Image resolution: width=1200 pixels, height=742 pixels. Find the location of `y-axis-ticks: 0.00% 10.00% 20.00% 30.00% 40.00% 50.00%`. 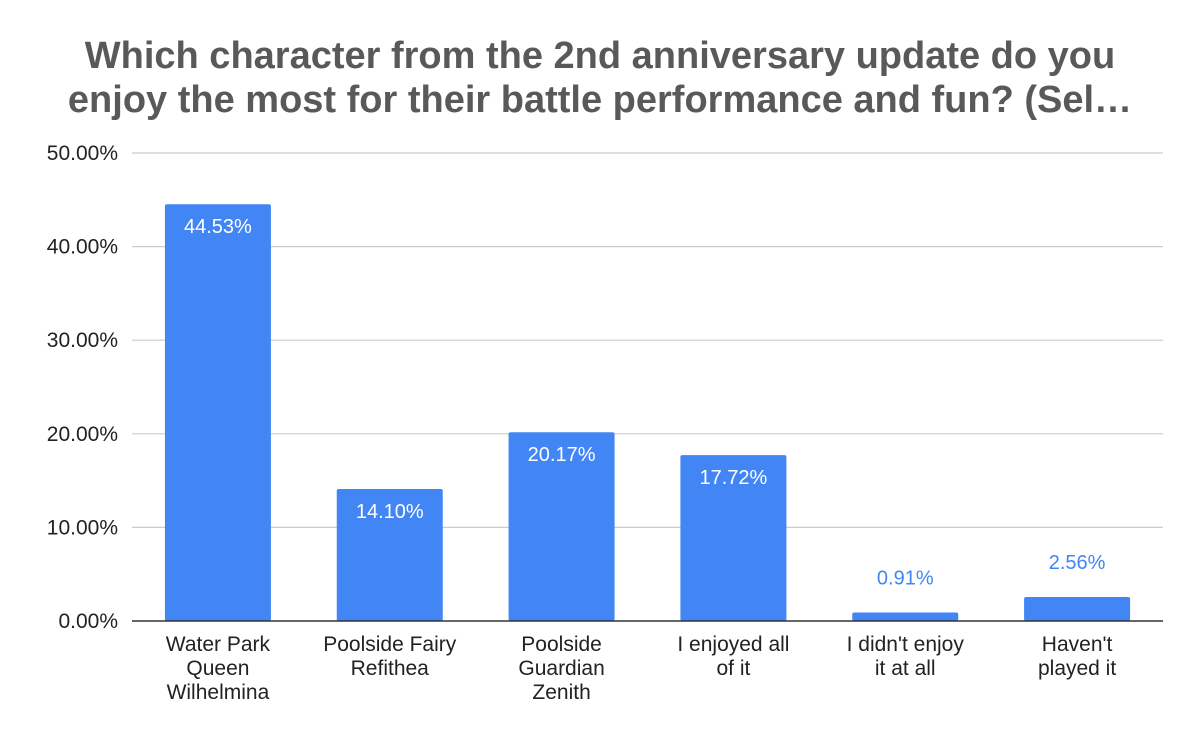

y-axis-ticks: 0.00% 10.00% 20.00% 30.00% 40.00% 50.00% is located at coordinates (82, 387).